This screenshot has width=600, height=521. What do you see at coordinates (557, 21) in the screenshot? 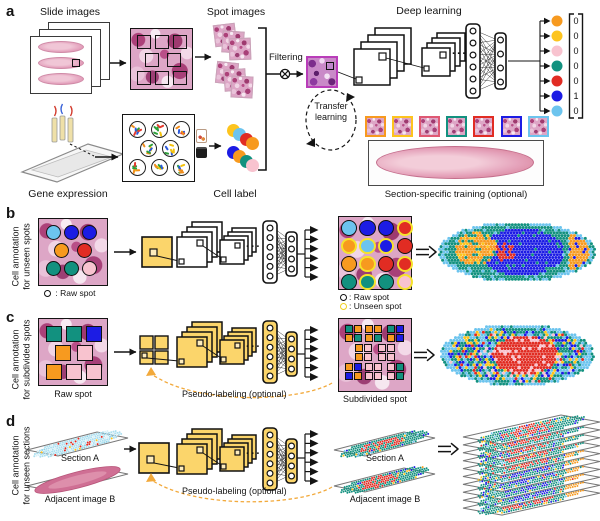
I see `class-dot-orange` at bounding box center [557, 21].